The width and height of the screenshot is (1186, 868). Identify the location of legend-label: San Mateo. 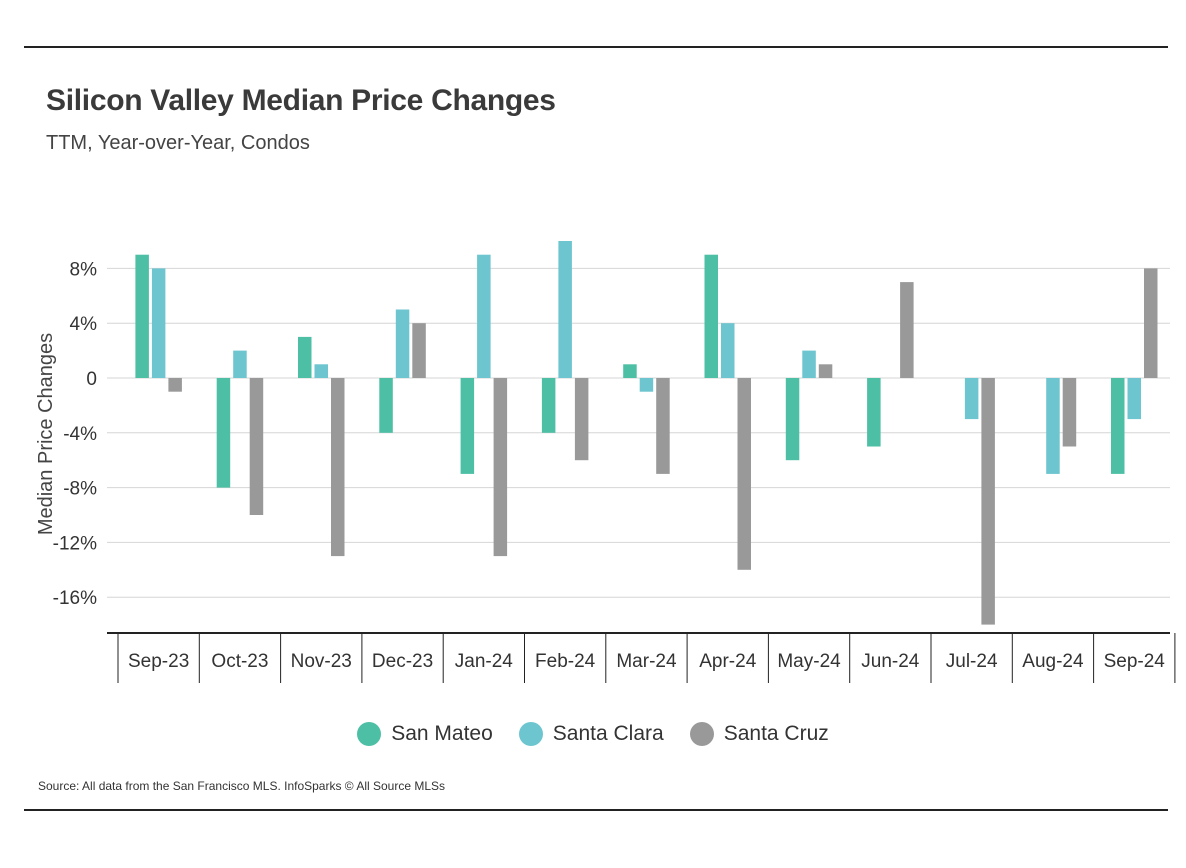
(442, 733).